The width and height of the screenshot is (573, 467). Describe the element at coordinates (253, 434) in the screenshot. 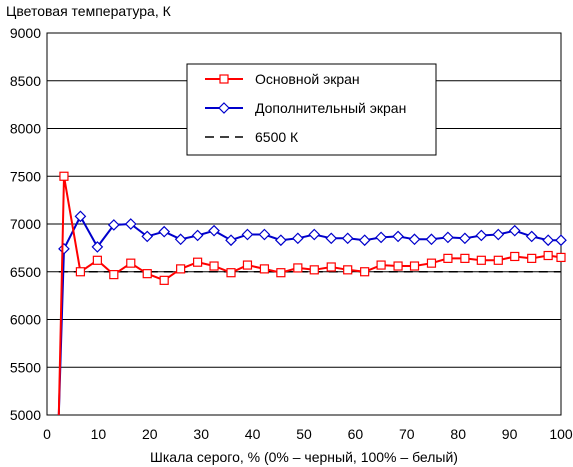

I see `x-tick-40: 40` at that location.